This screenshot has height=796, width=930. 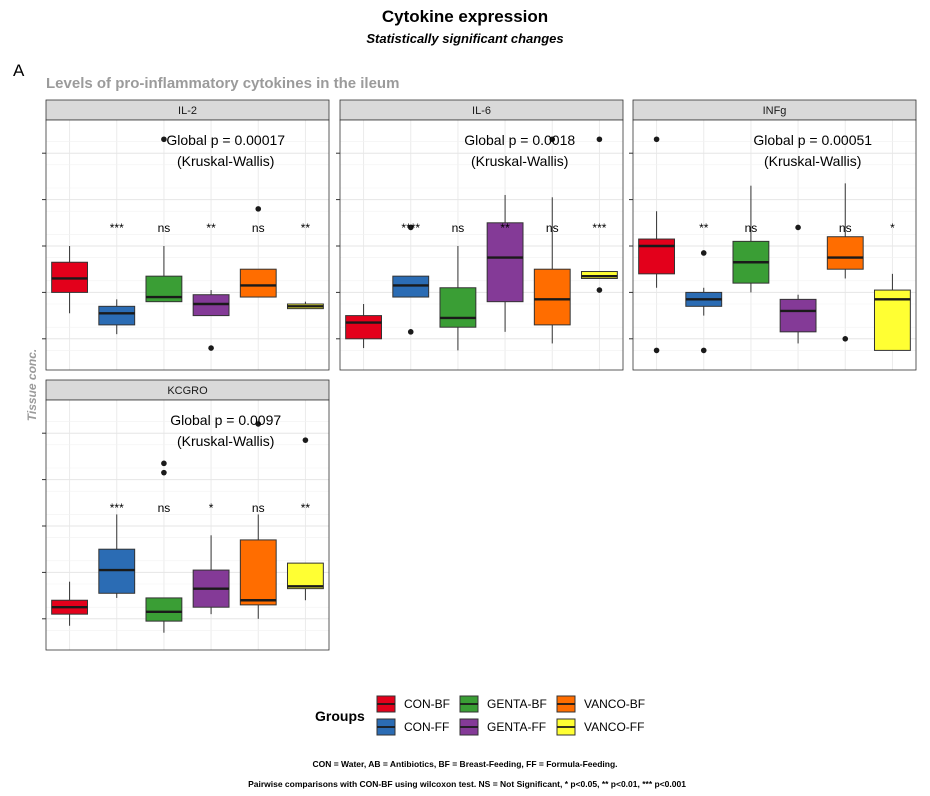 What do you see at coordinates (892, 286) in the screenshot?
I see `box-infg-vanco-ff: *` at bounding box center [892, 286].